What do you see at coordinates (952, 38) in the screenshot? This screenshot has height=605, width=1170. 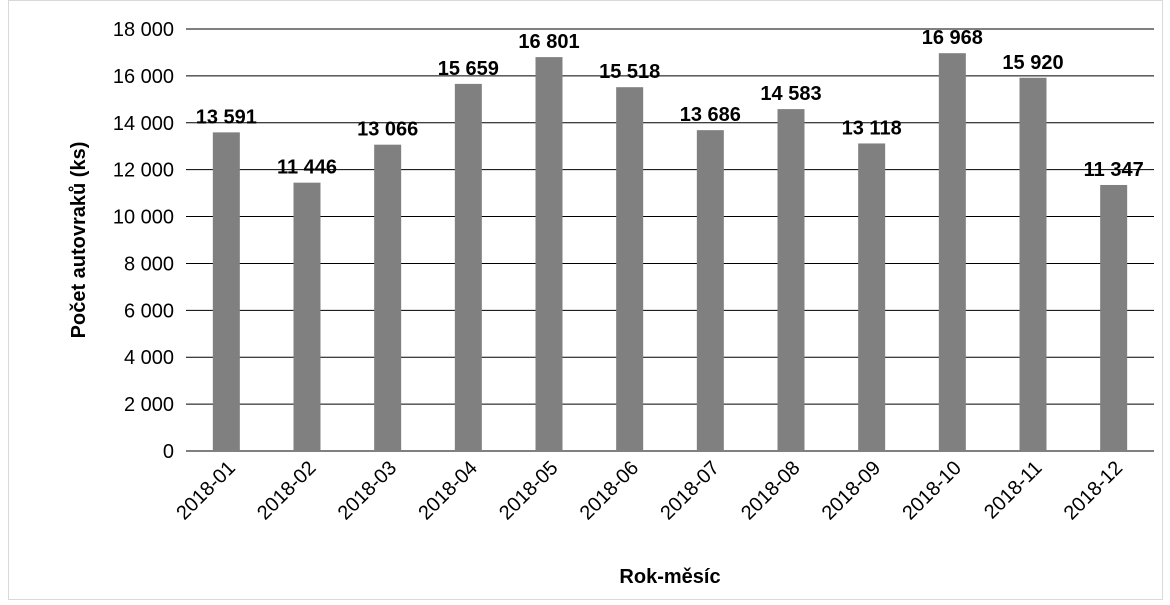 I see `data-label: 16 968` at bounding box center [952, 38].